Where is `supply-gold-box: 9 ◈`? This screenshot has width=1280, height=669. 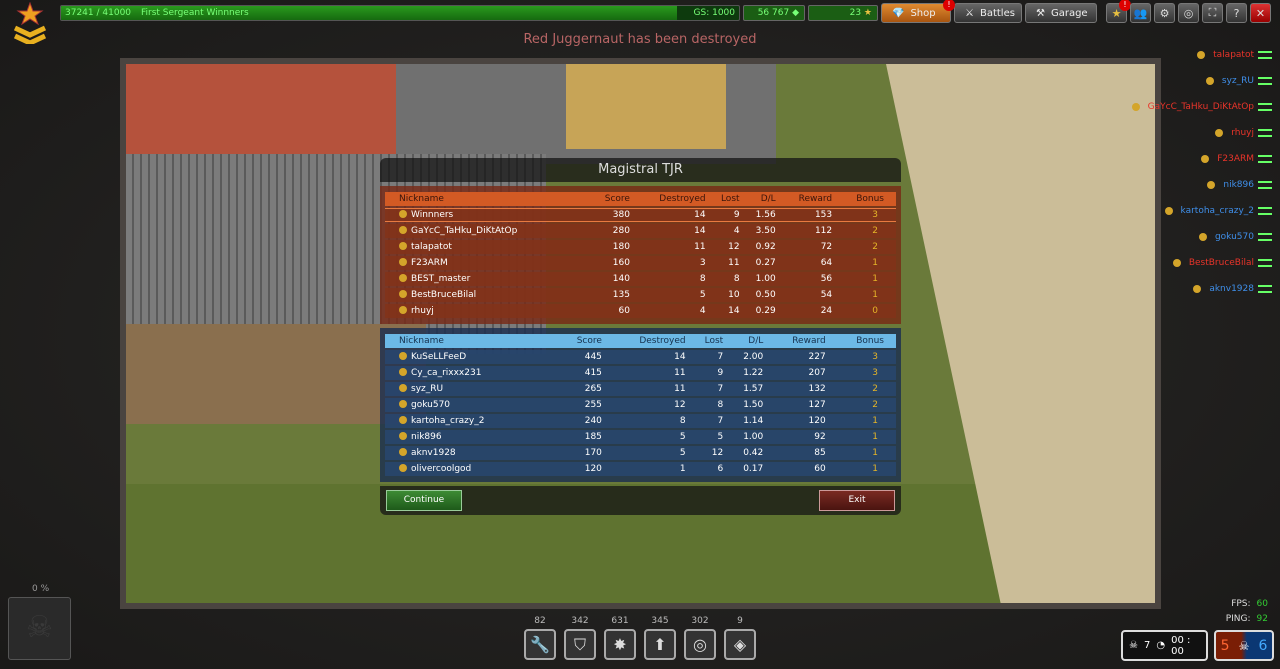 supply-gold-box: 9 ◈ is located at coordinates (740, 638).